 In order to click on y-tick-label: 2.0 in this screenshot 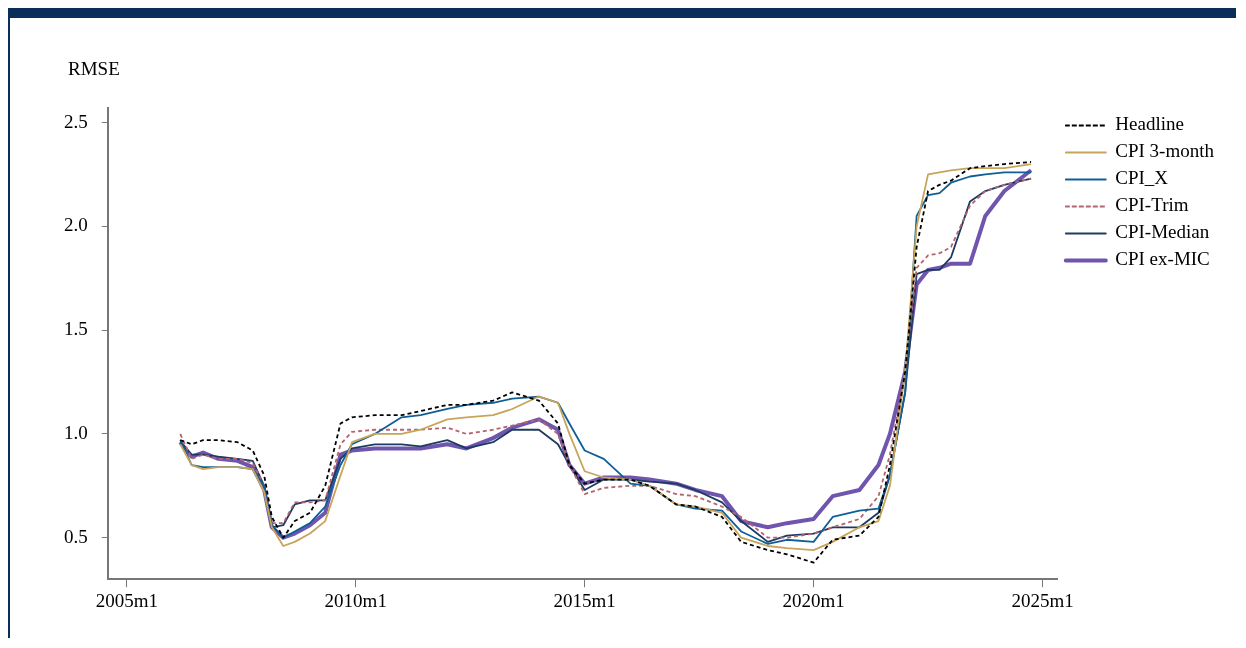, I will do `click(76, 225)`.